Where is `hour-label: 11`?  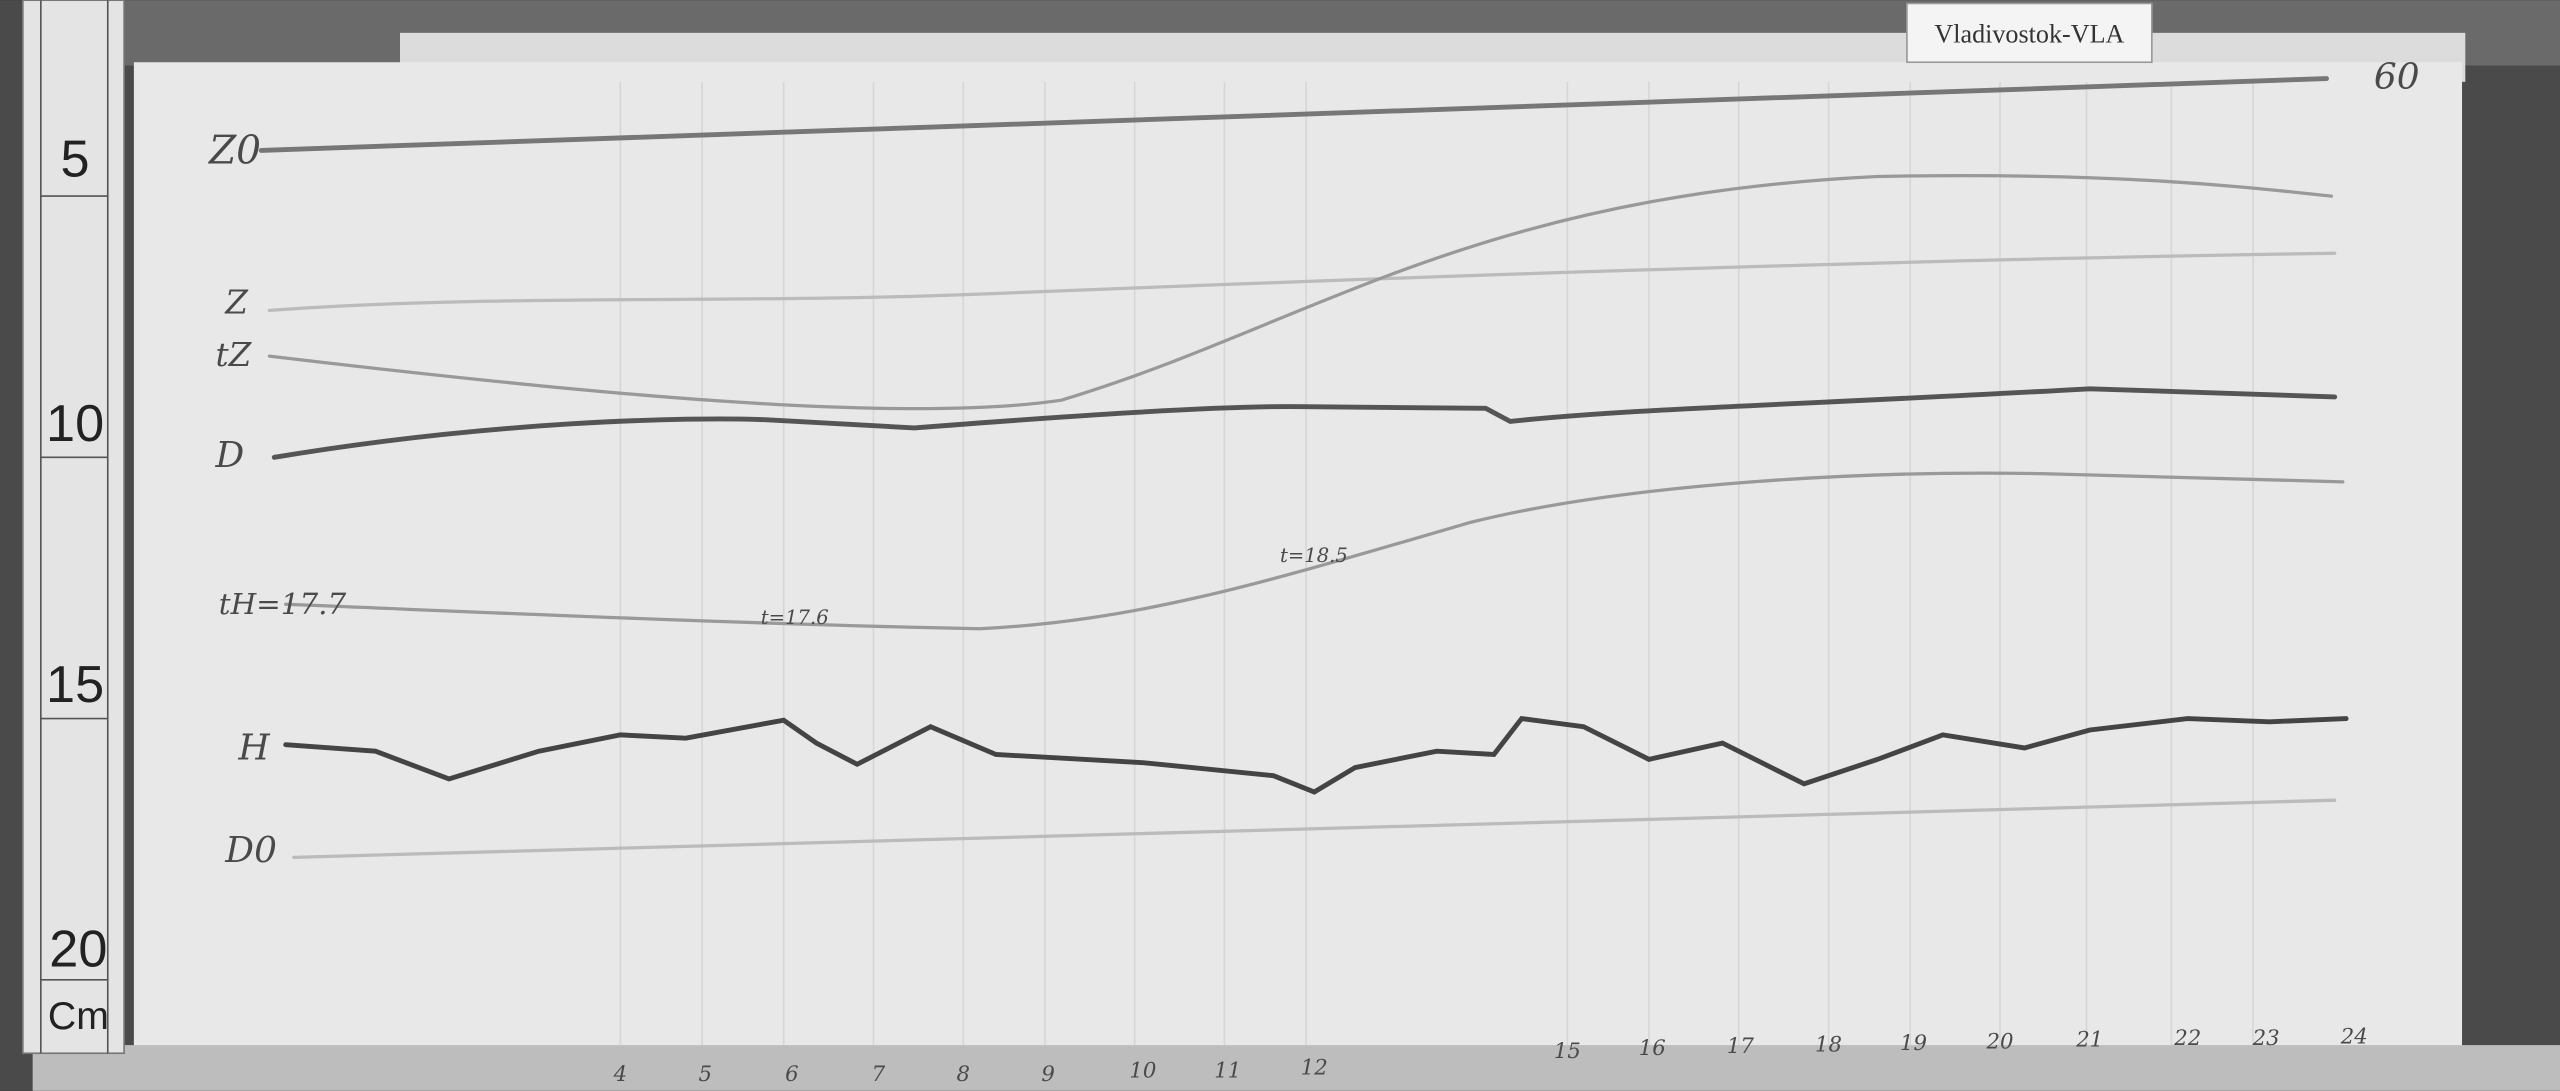 hour-label: 11 is located at coordinates (1227, 1071).